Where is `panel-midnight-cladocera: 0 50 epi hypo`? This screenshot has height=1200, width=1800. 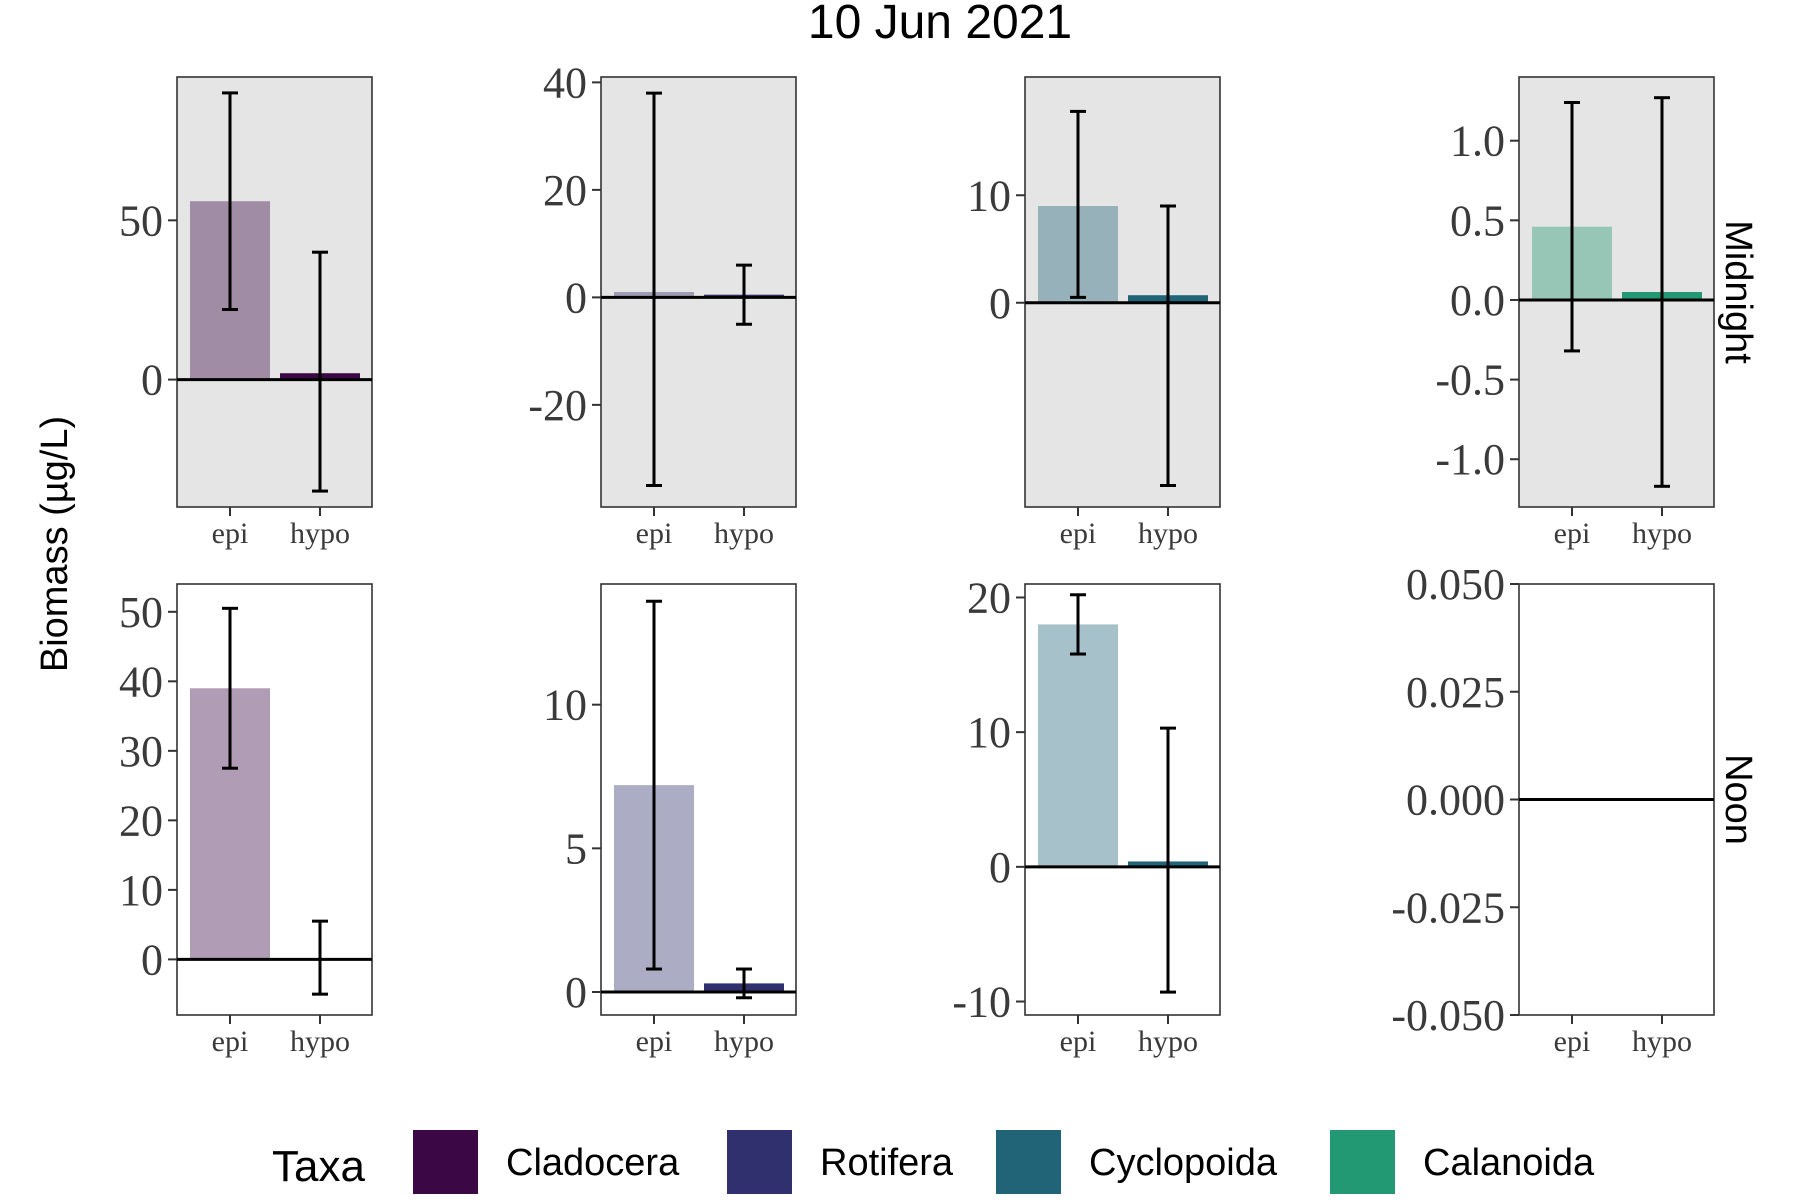
panel-midnight-cladocera: 0 50 epi hypo is located at coordinates (246, 313).